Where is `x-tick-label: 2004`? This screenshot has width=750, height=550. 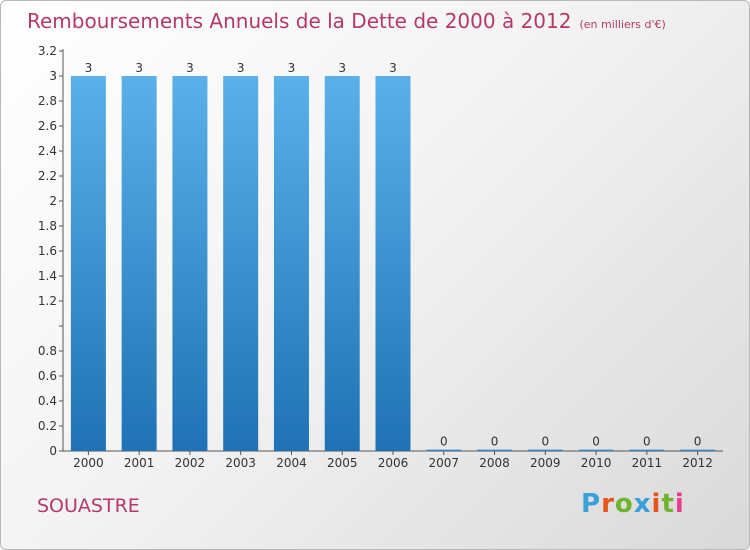
x-tick-label: 2004 is located at coordinates (291, 463).